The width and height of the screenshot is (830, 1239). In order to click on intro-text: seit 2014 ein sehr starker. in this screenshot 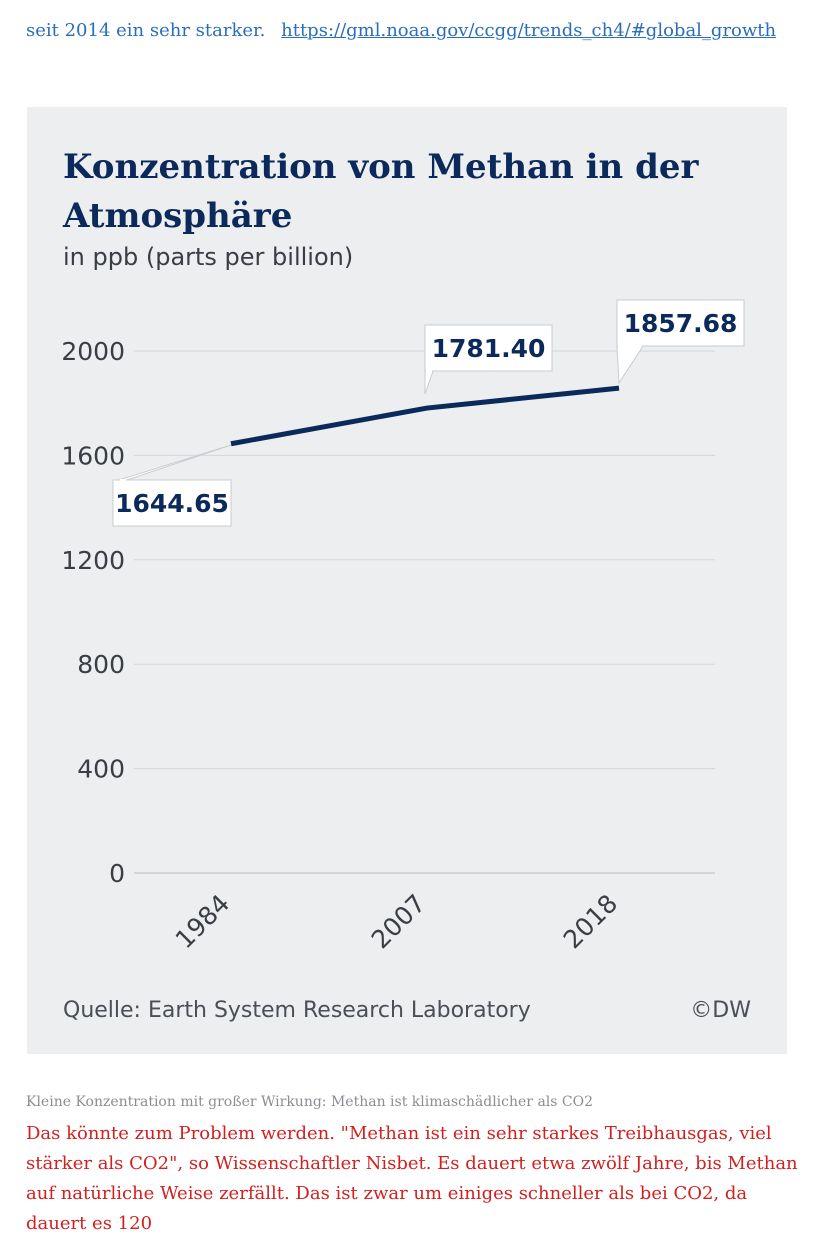, I will do `click(146, 30)`.